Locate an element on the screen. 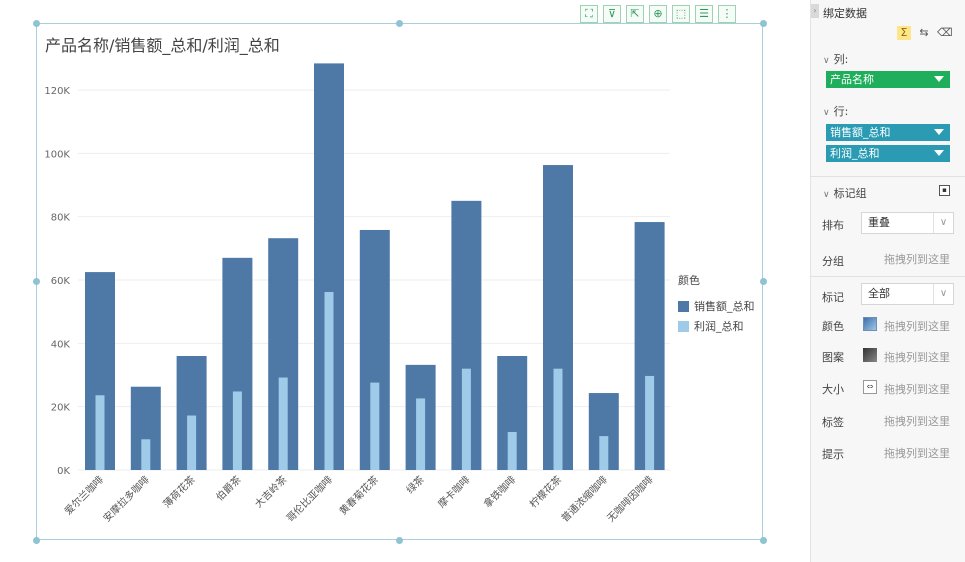  legend-label-profit: 利润_总和 is located at coordinates (719, 326).